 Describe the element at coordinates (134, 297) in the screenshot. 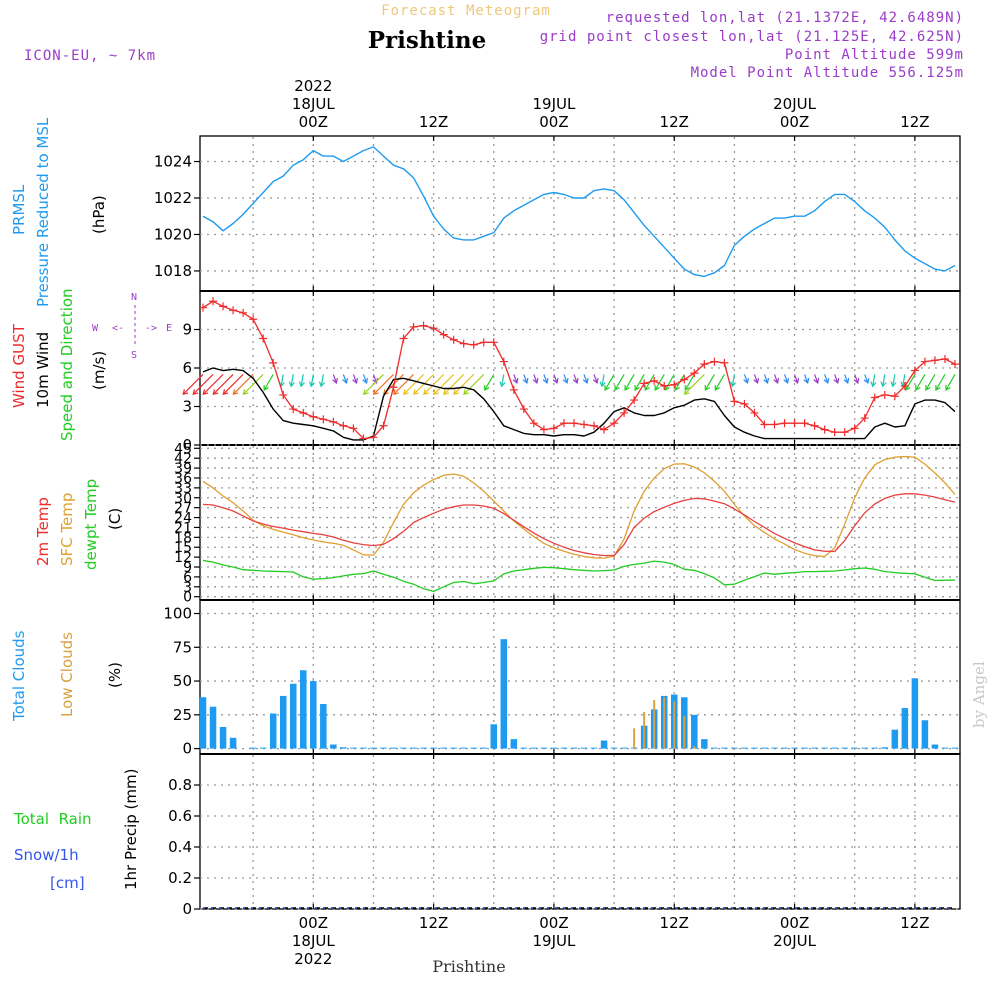

I see `compass-n: N` at that location.